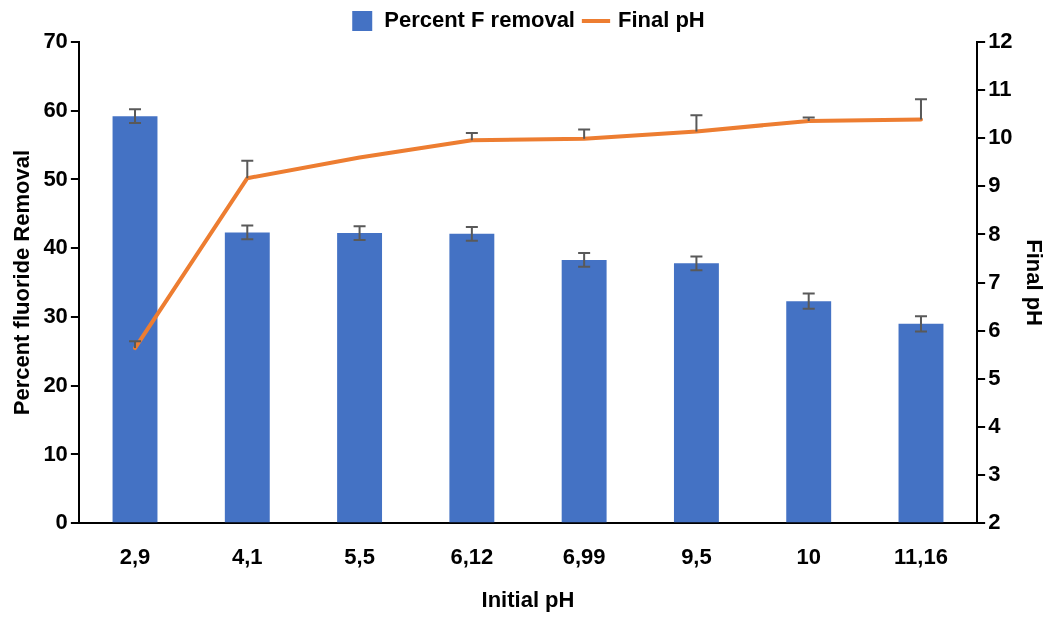 Image resolution: width=1060 pixels, height=622 pixels. What do you see at coordinates (994, 185) in the screenshot?
I see `y2-tick-label: 9` at bounding box center [994, 185].